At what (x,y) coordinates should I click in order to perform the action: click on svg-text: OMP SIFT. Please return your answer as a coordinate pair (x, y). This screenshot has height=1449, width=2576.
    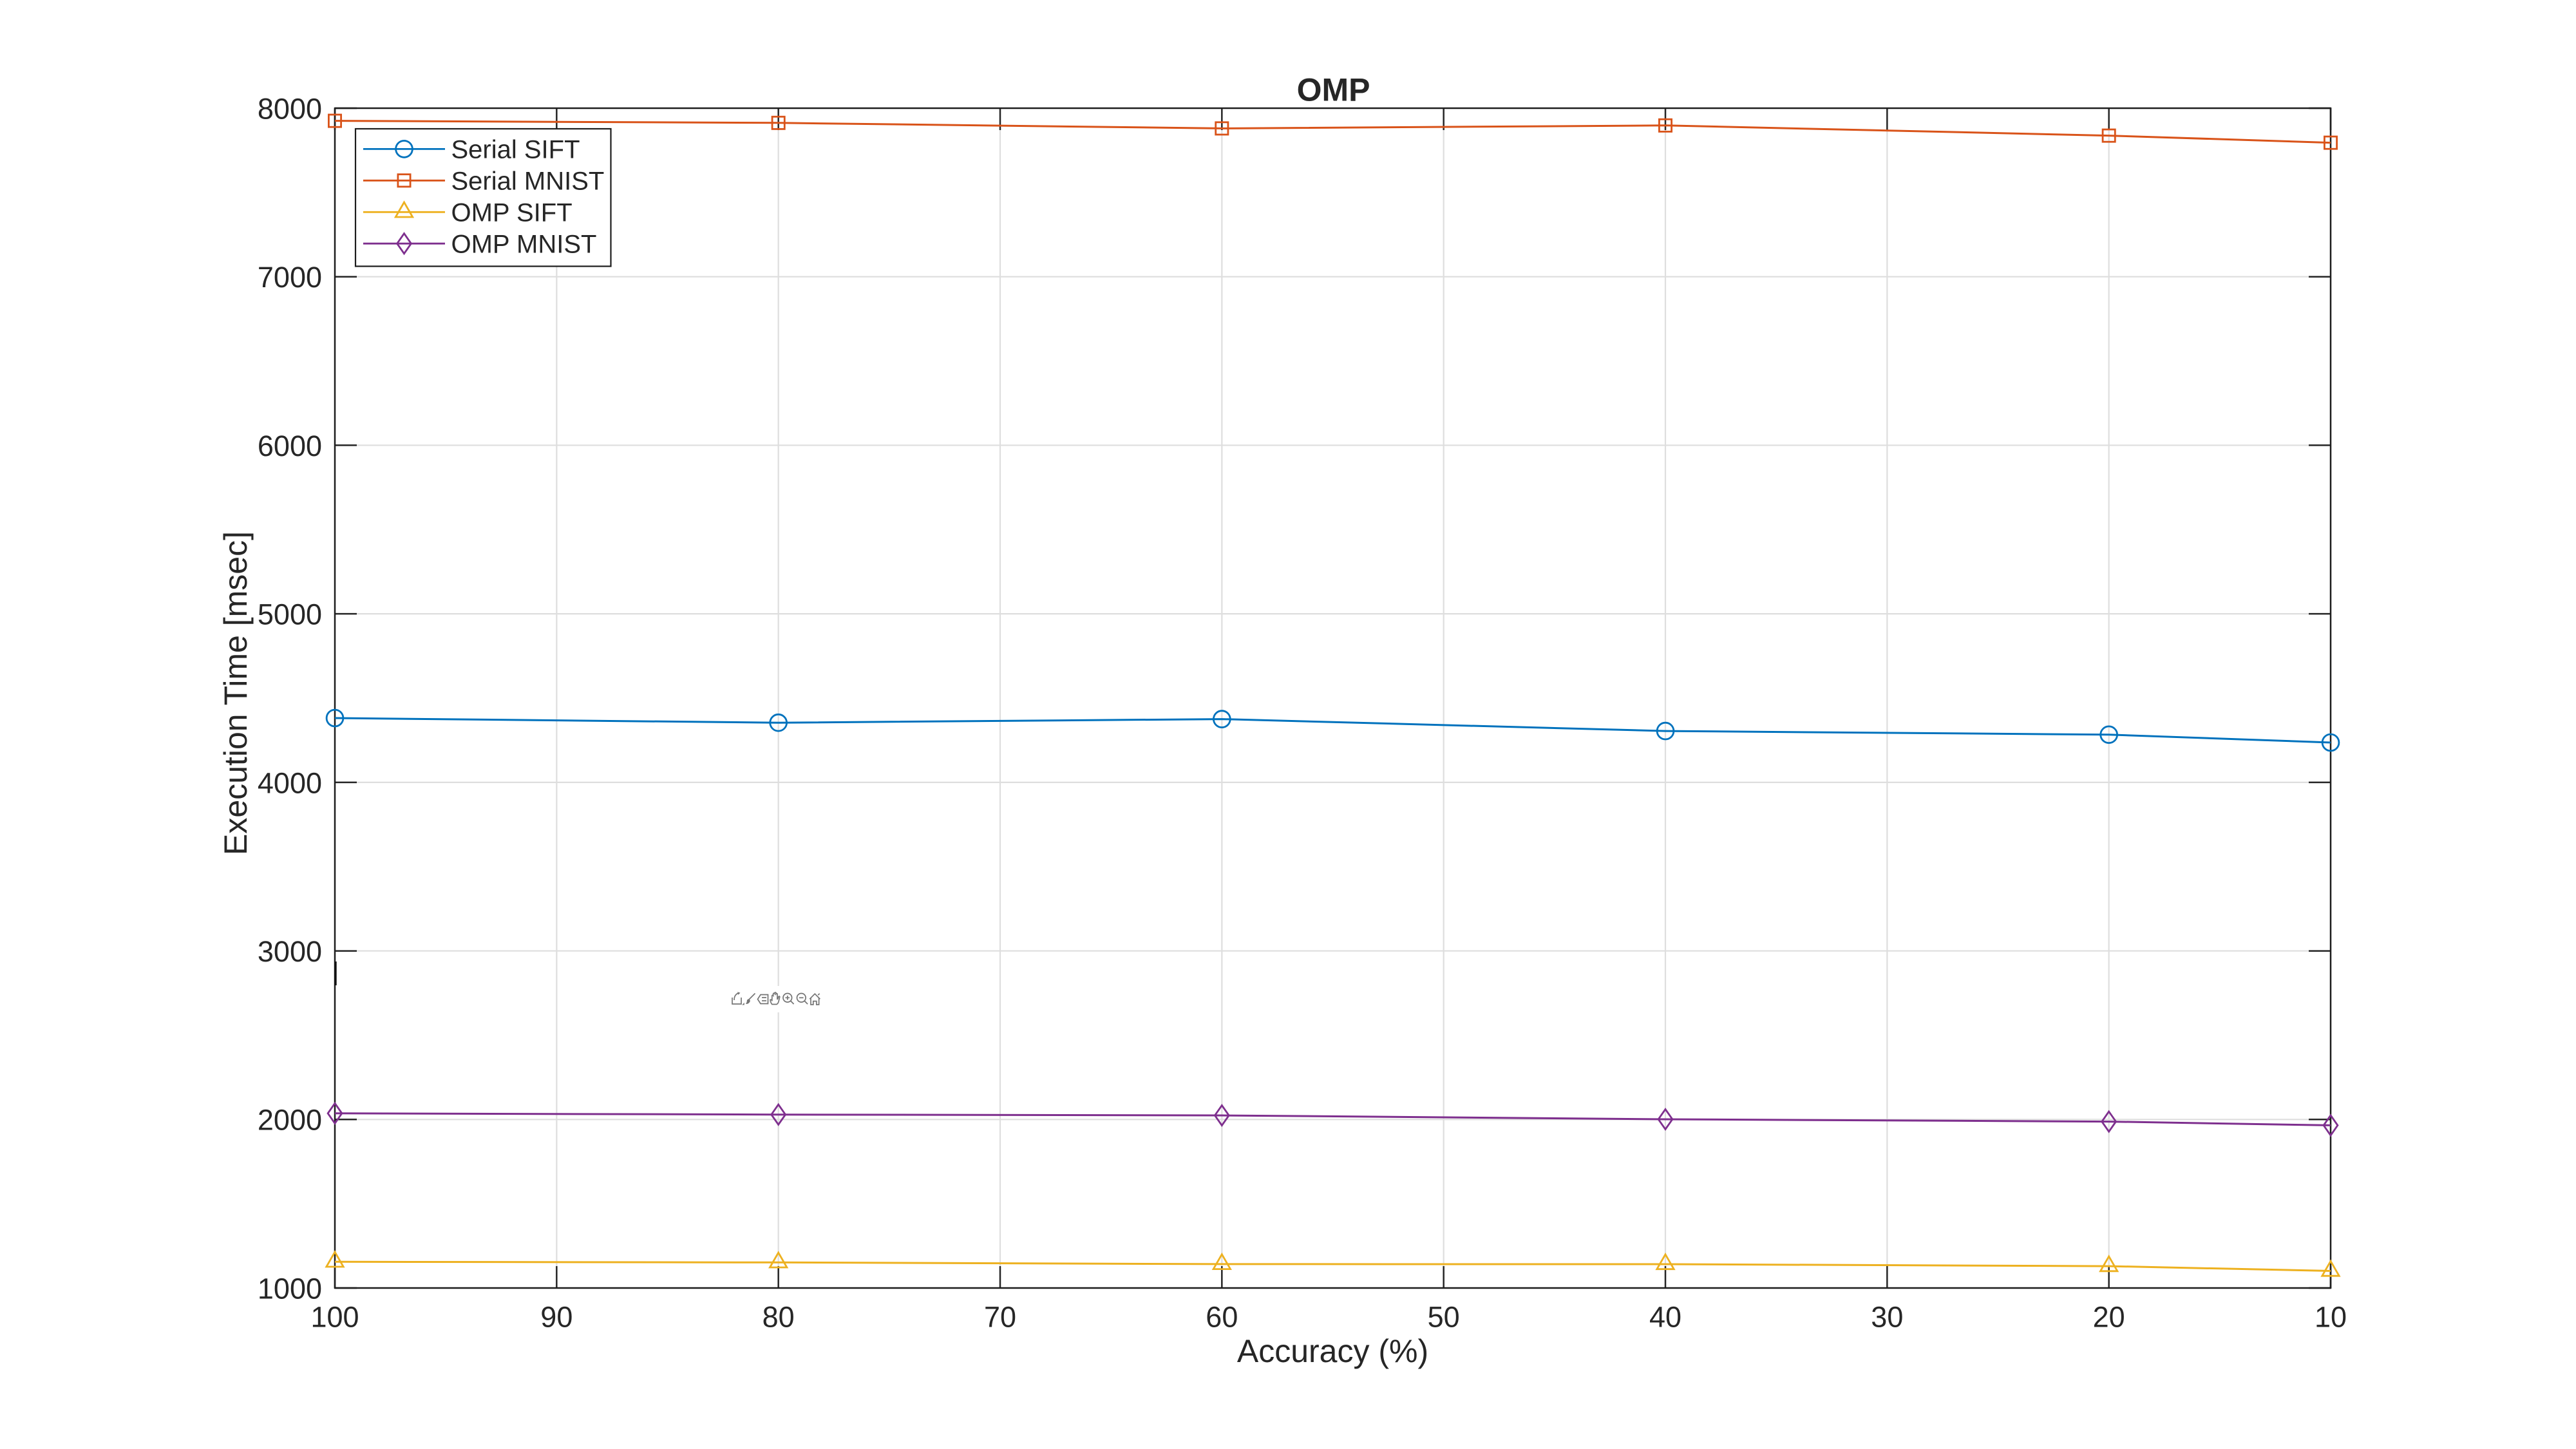
    Looking at the image, I should click on (512, 213).